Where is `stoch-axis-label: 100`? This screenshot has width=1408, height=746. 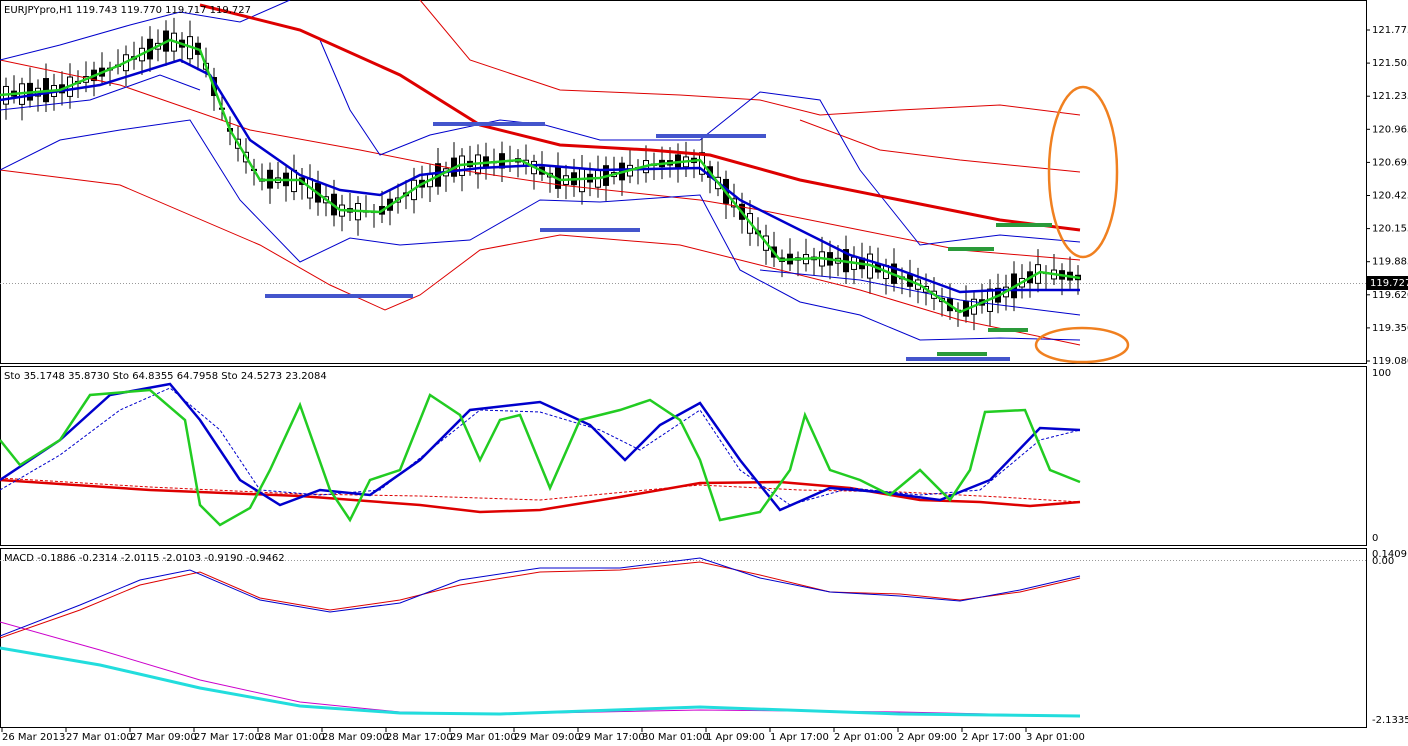 stoch-axis-label: 100 is located at coordinates (1381, 373).